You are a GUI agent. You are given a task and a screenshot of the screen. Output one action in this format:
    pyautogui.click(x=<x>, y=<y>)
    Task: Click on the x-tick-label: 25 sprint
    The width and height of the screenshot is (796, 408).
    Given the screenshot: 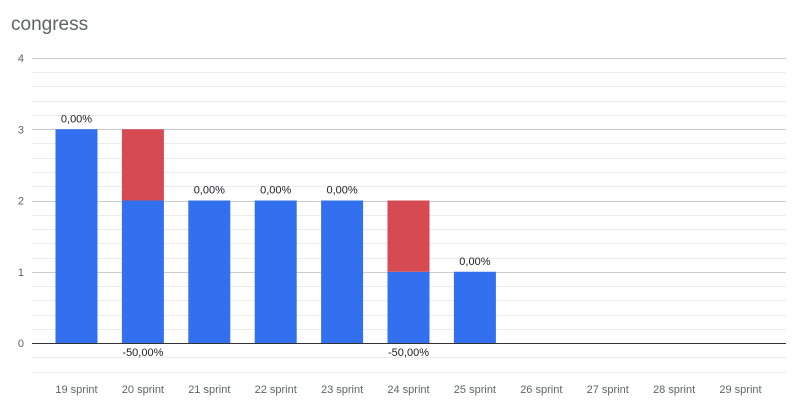 What is the action you would take?
    pyautogui.click(x=475, y=390)
    